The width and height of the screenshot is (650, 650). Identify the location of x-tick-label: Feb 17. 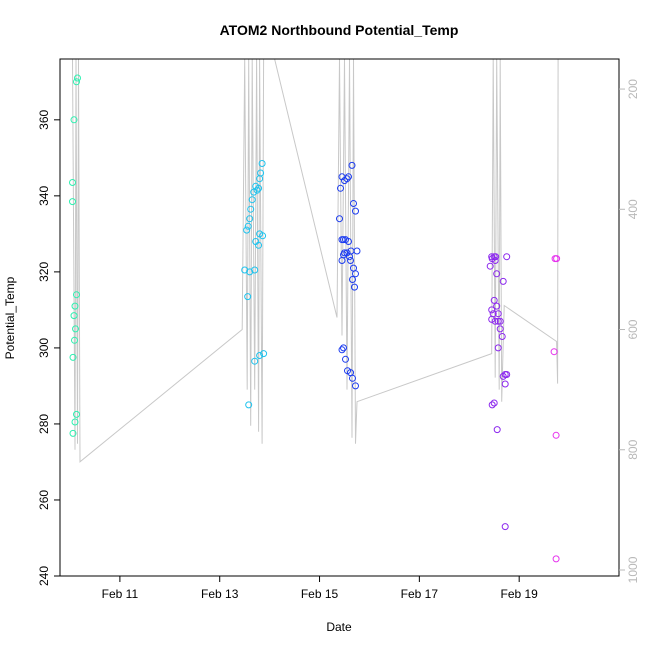
(420, 594).